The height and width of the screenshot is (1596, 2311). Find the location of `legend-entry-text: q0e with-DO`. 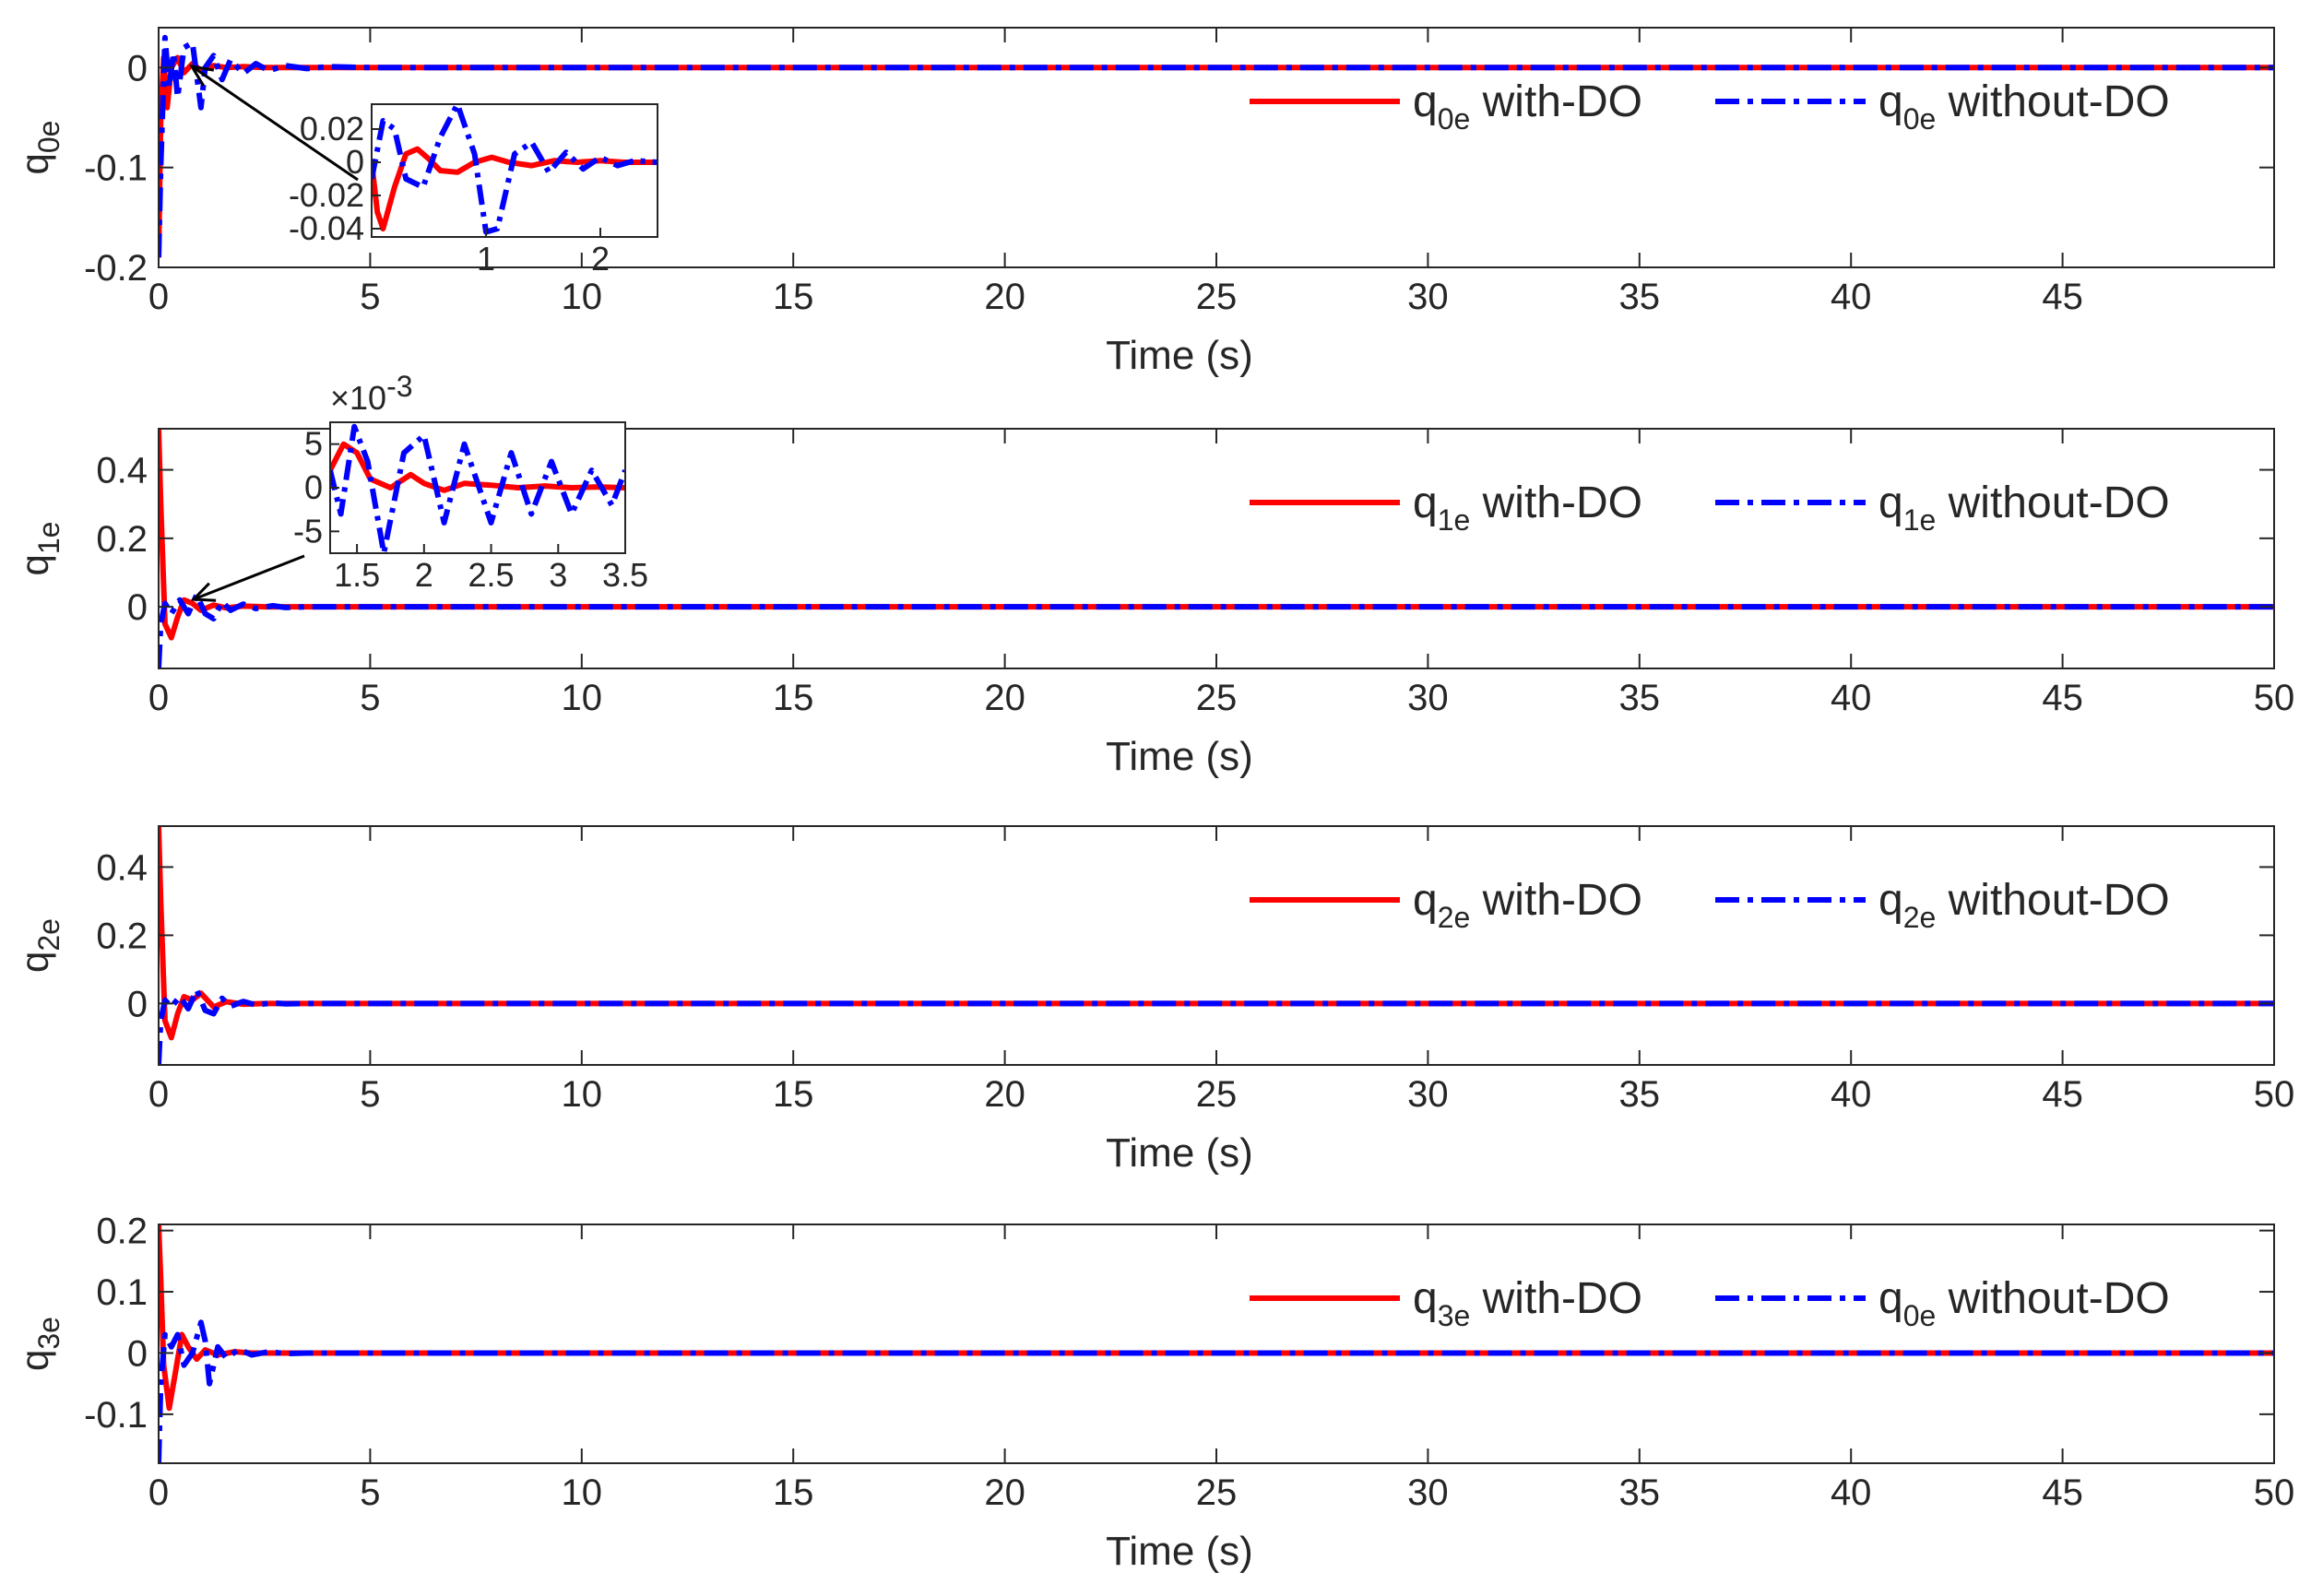

legend-entry-text: q0e with-DO is located at coordinates (1527, 106).